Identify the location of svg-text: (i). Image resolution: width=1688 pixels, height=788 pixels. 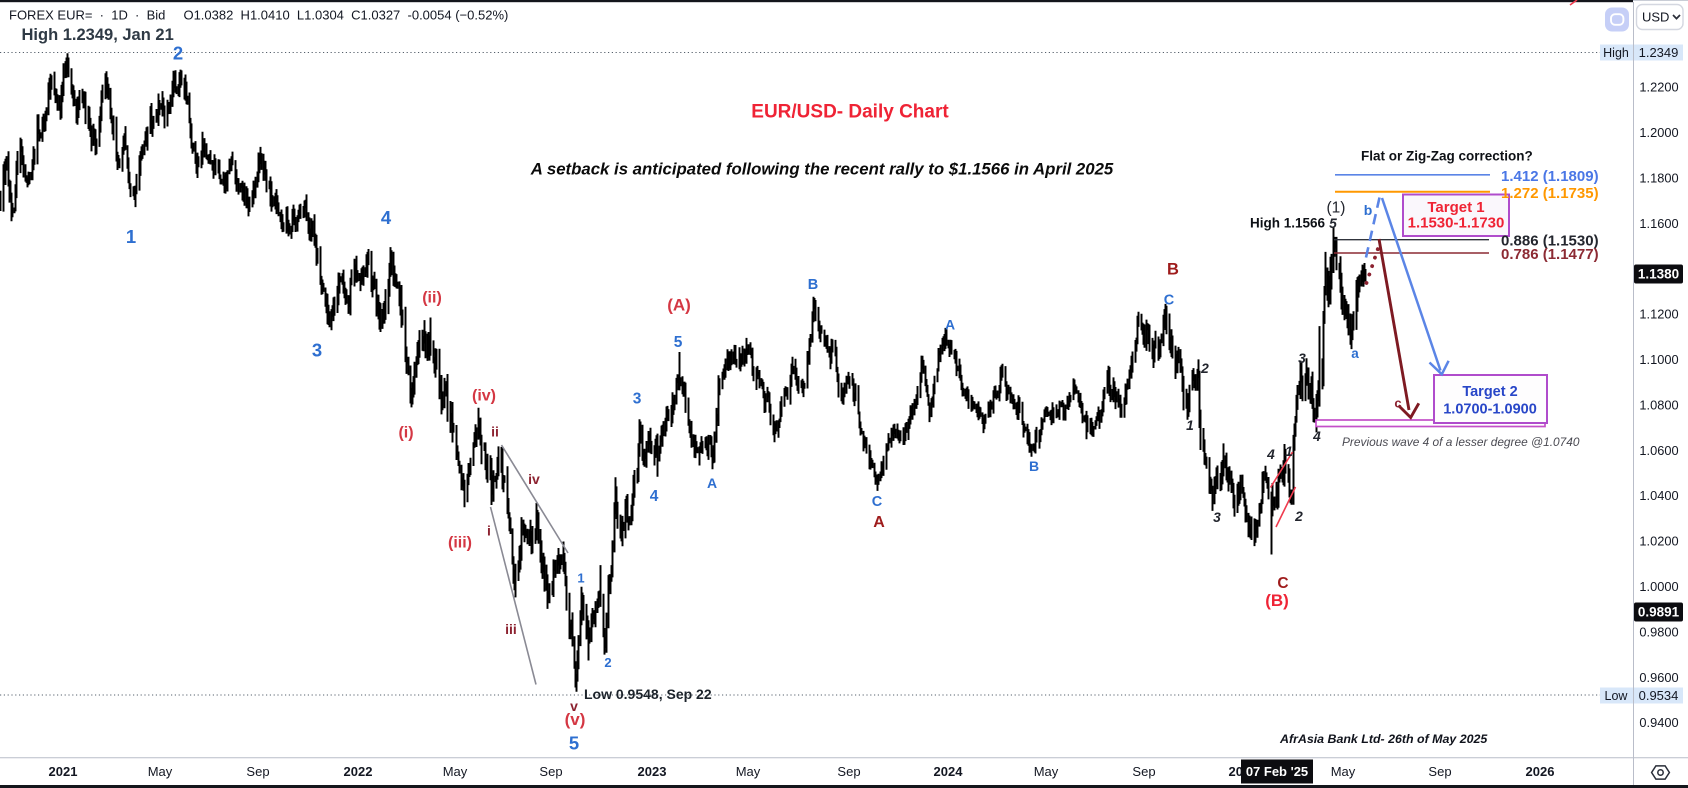
(405, 433).